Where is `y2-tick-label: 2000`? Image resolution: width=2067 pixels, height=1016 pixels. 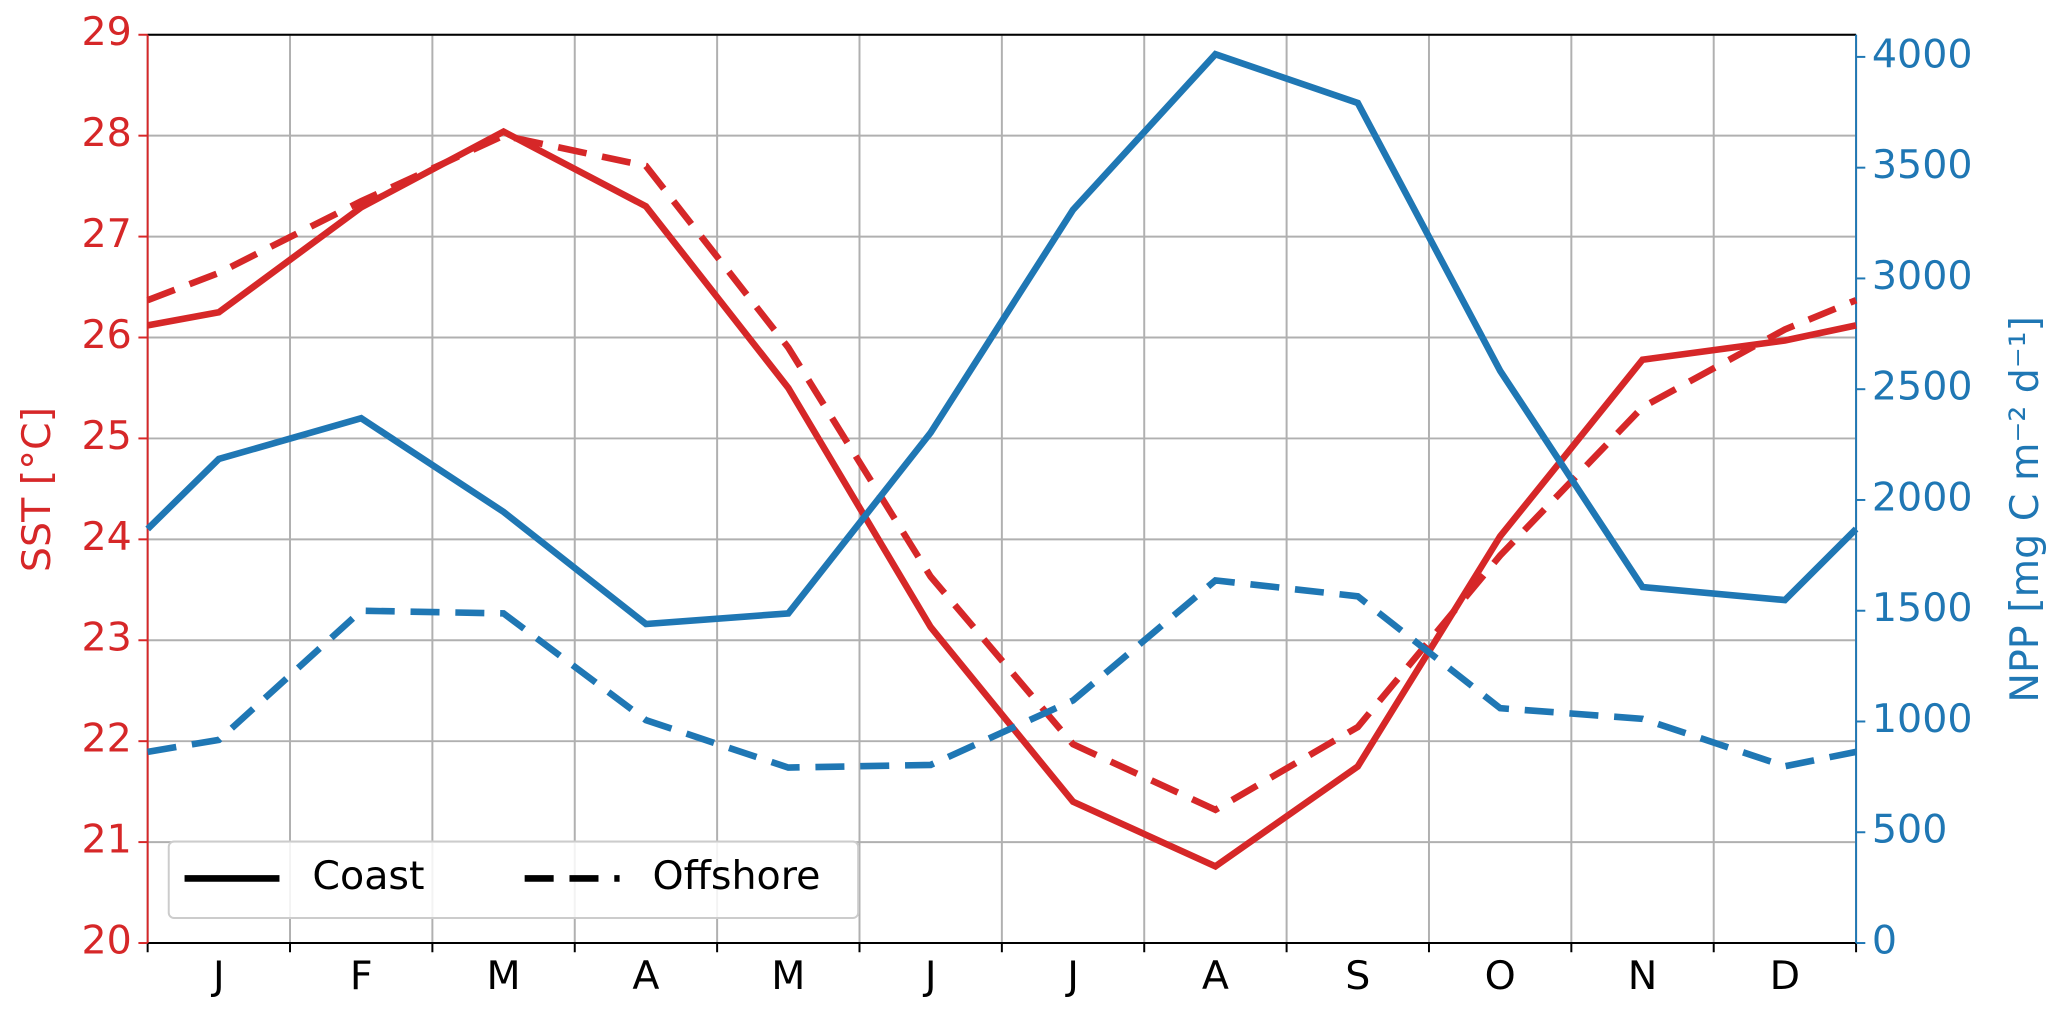 y2-tick-label: 2000 is located at coordinates (1922, 497).